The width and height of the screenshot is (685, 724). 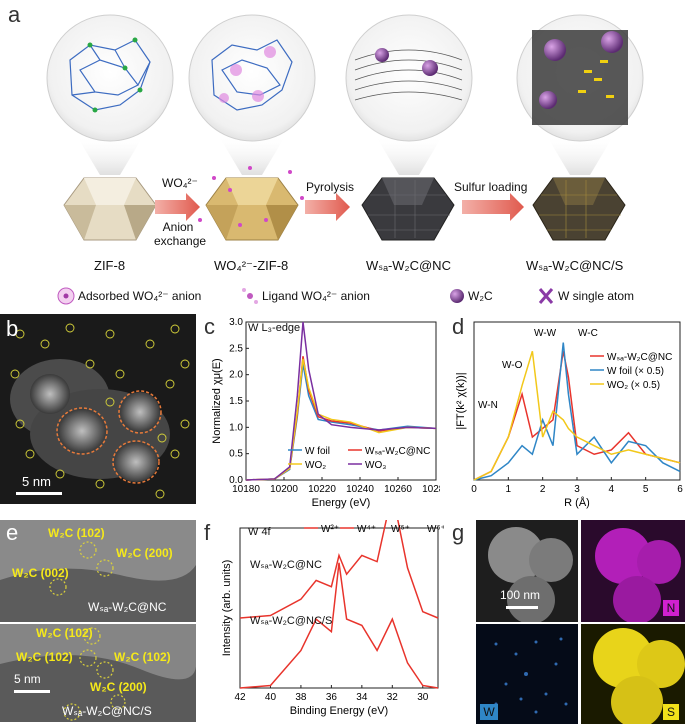 I want to click on legend-adsorbed-anion: Adsorbed WO₄²⁻ anion, so click(x=140, y=296).